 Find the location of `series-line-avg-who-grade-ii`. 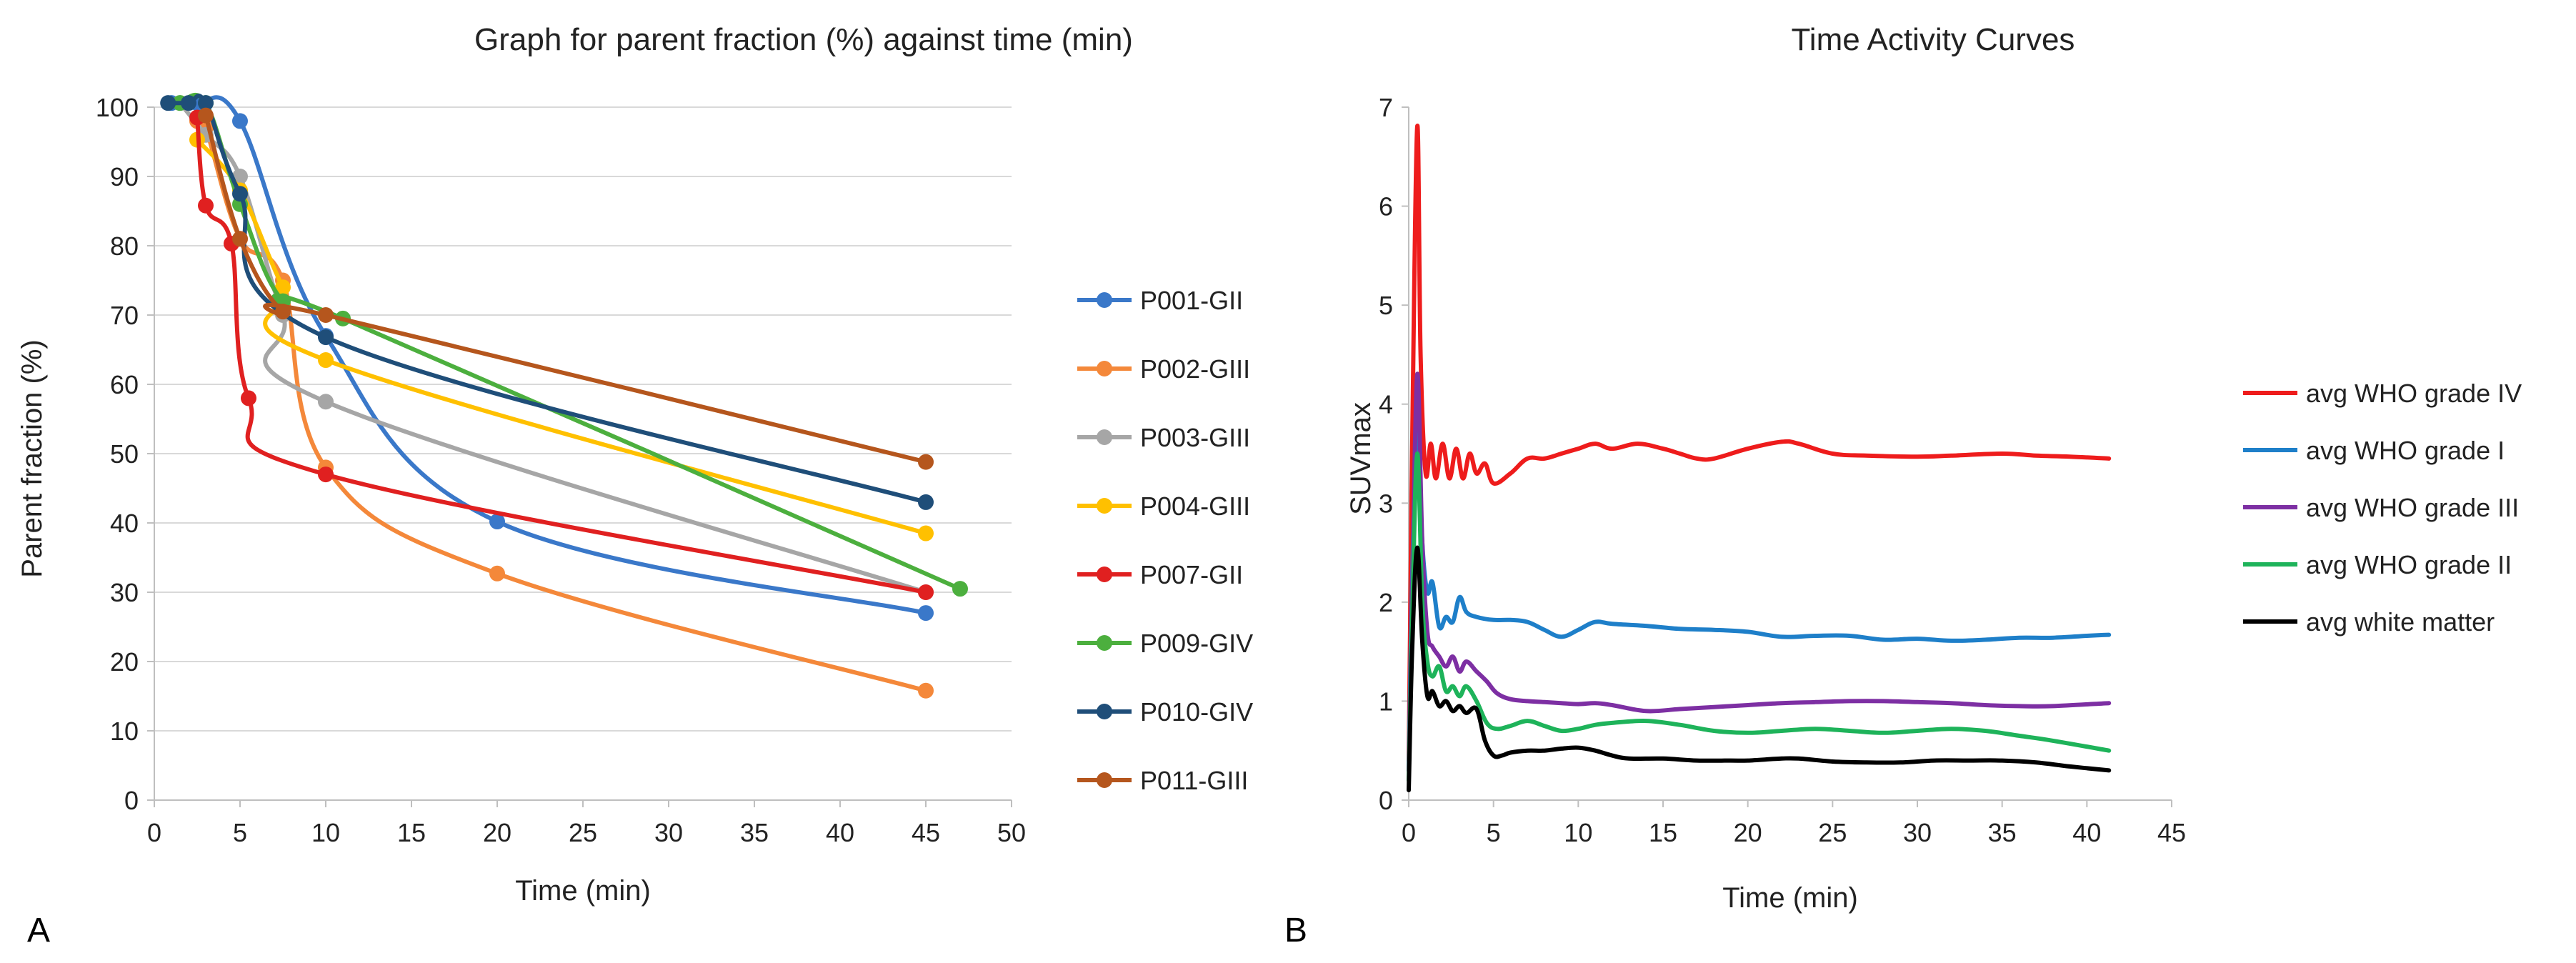

series-line-avg-who-grade-ii is located at coordinates (1760, 617).